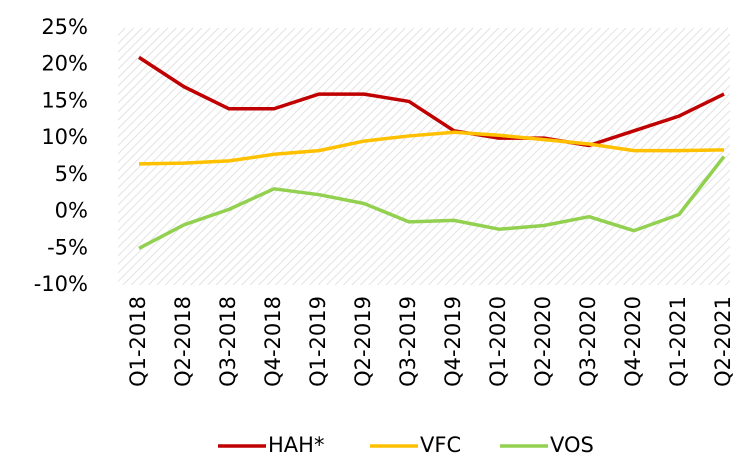  What do you see at coordinates (183, 341) in the screenshot?
I see `x-tick-label: Q2-2018` at bounding box center [183, 341].